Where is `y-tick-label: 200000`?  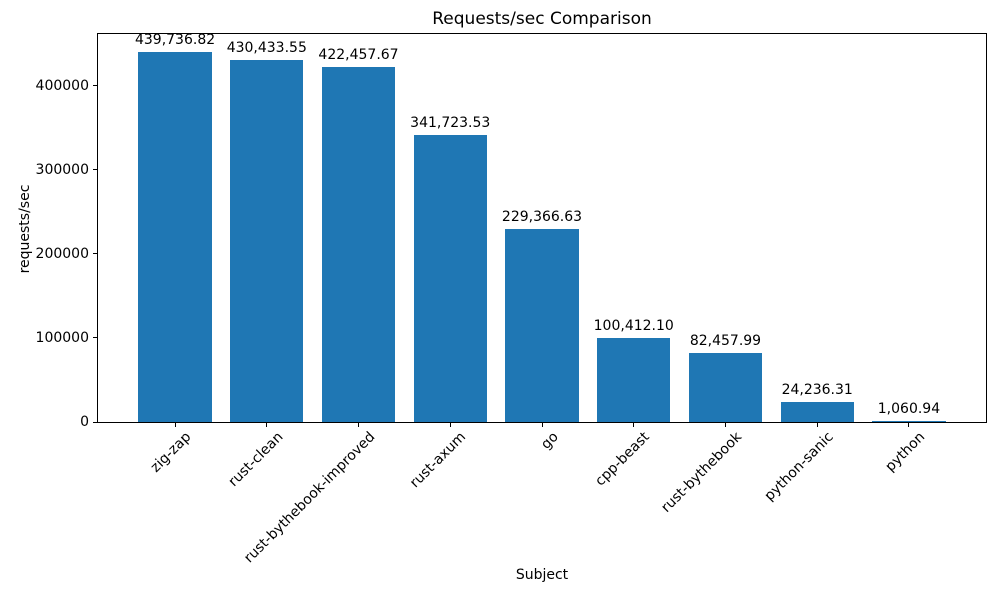
y-tick-label: 200000 is located at coordinates (62, 253).